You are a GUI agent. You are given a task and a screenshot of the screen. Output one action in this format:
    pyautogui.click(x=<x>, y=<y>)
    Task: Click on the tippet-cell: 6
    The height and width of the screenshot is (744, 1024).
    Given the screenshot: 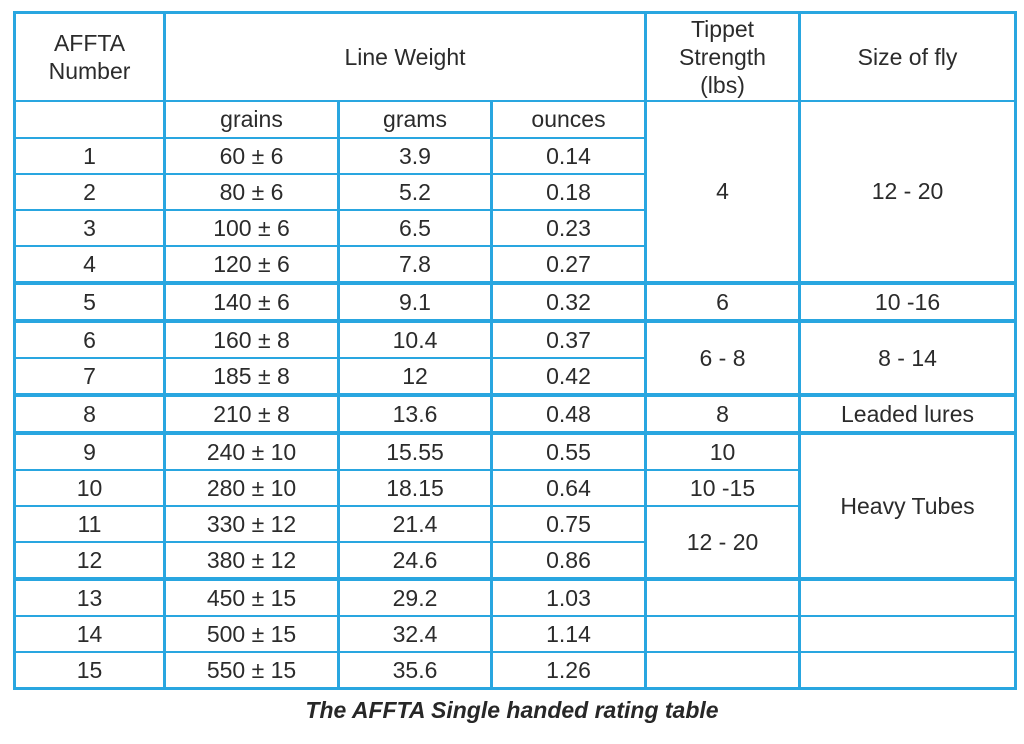 What is the action you would take?
    pyautogui.click(x=723, y=301)
    